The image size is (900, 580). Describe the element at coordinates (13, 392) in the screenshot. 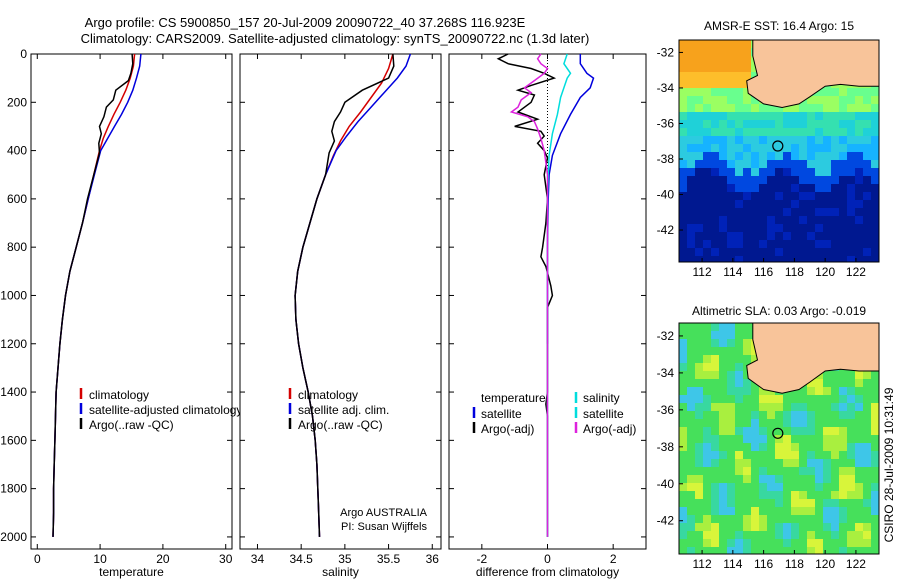

I see `depth-tick-label: 1400` at that location.